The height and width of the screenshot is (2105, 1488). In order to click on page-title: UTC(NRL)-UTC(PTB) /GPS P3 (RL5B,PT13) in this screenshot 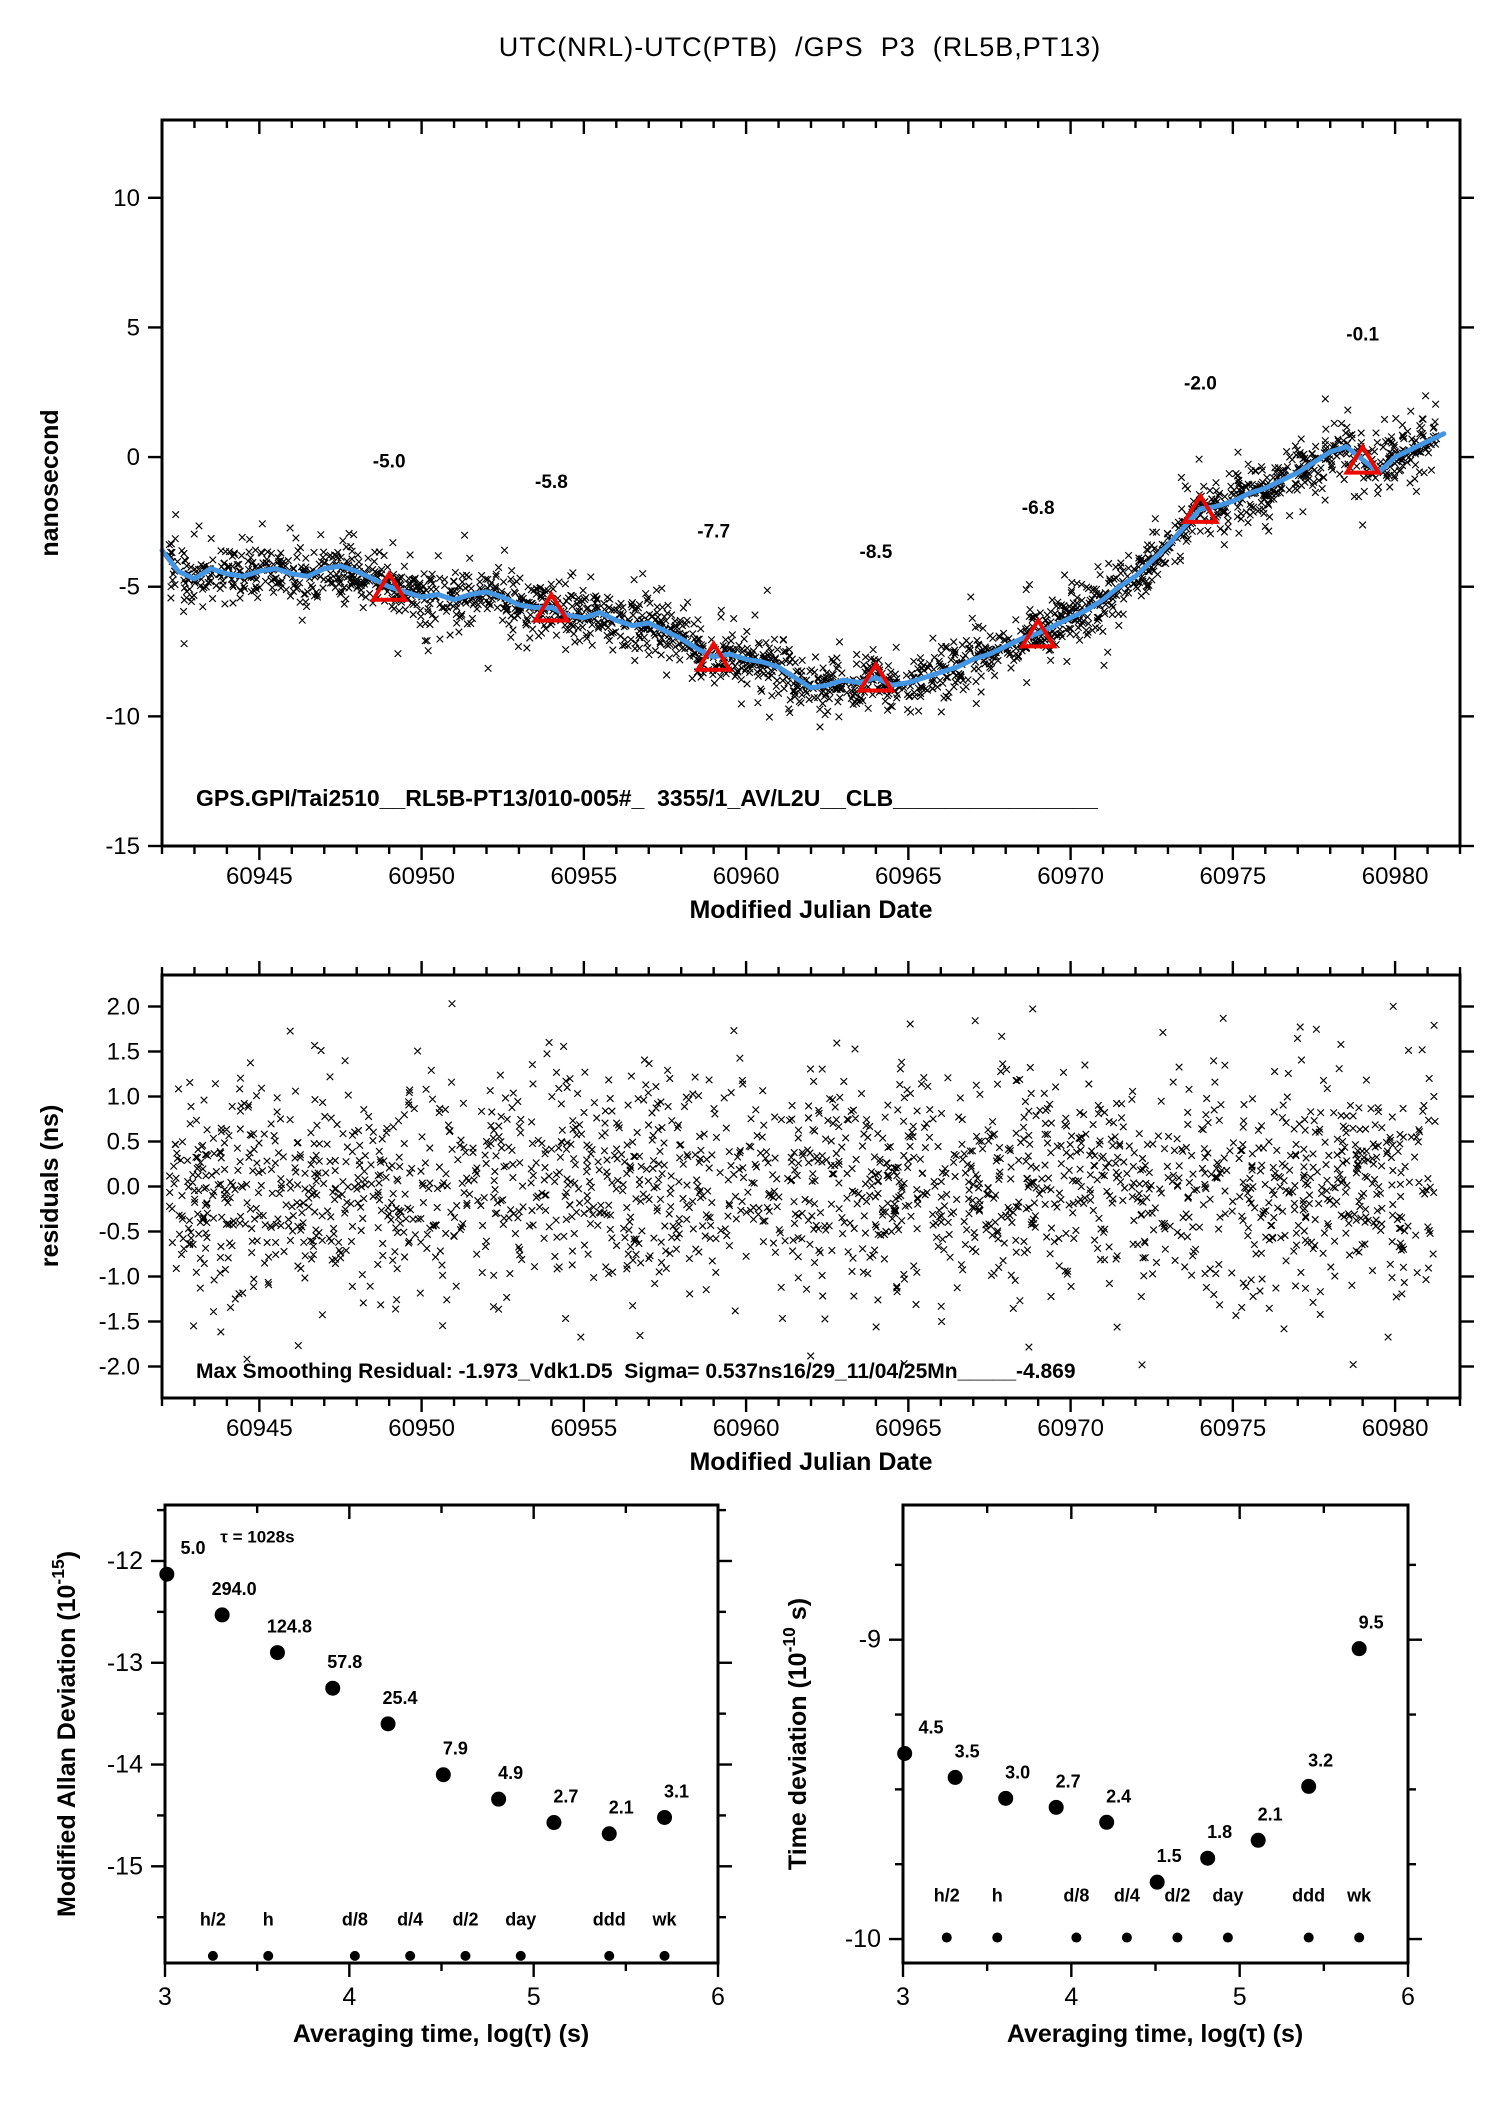, I will do `click(800, 47)`.